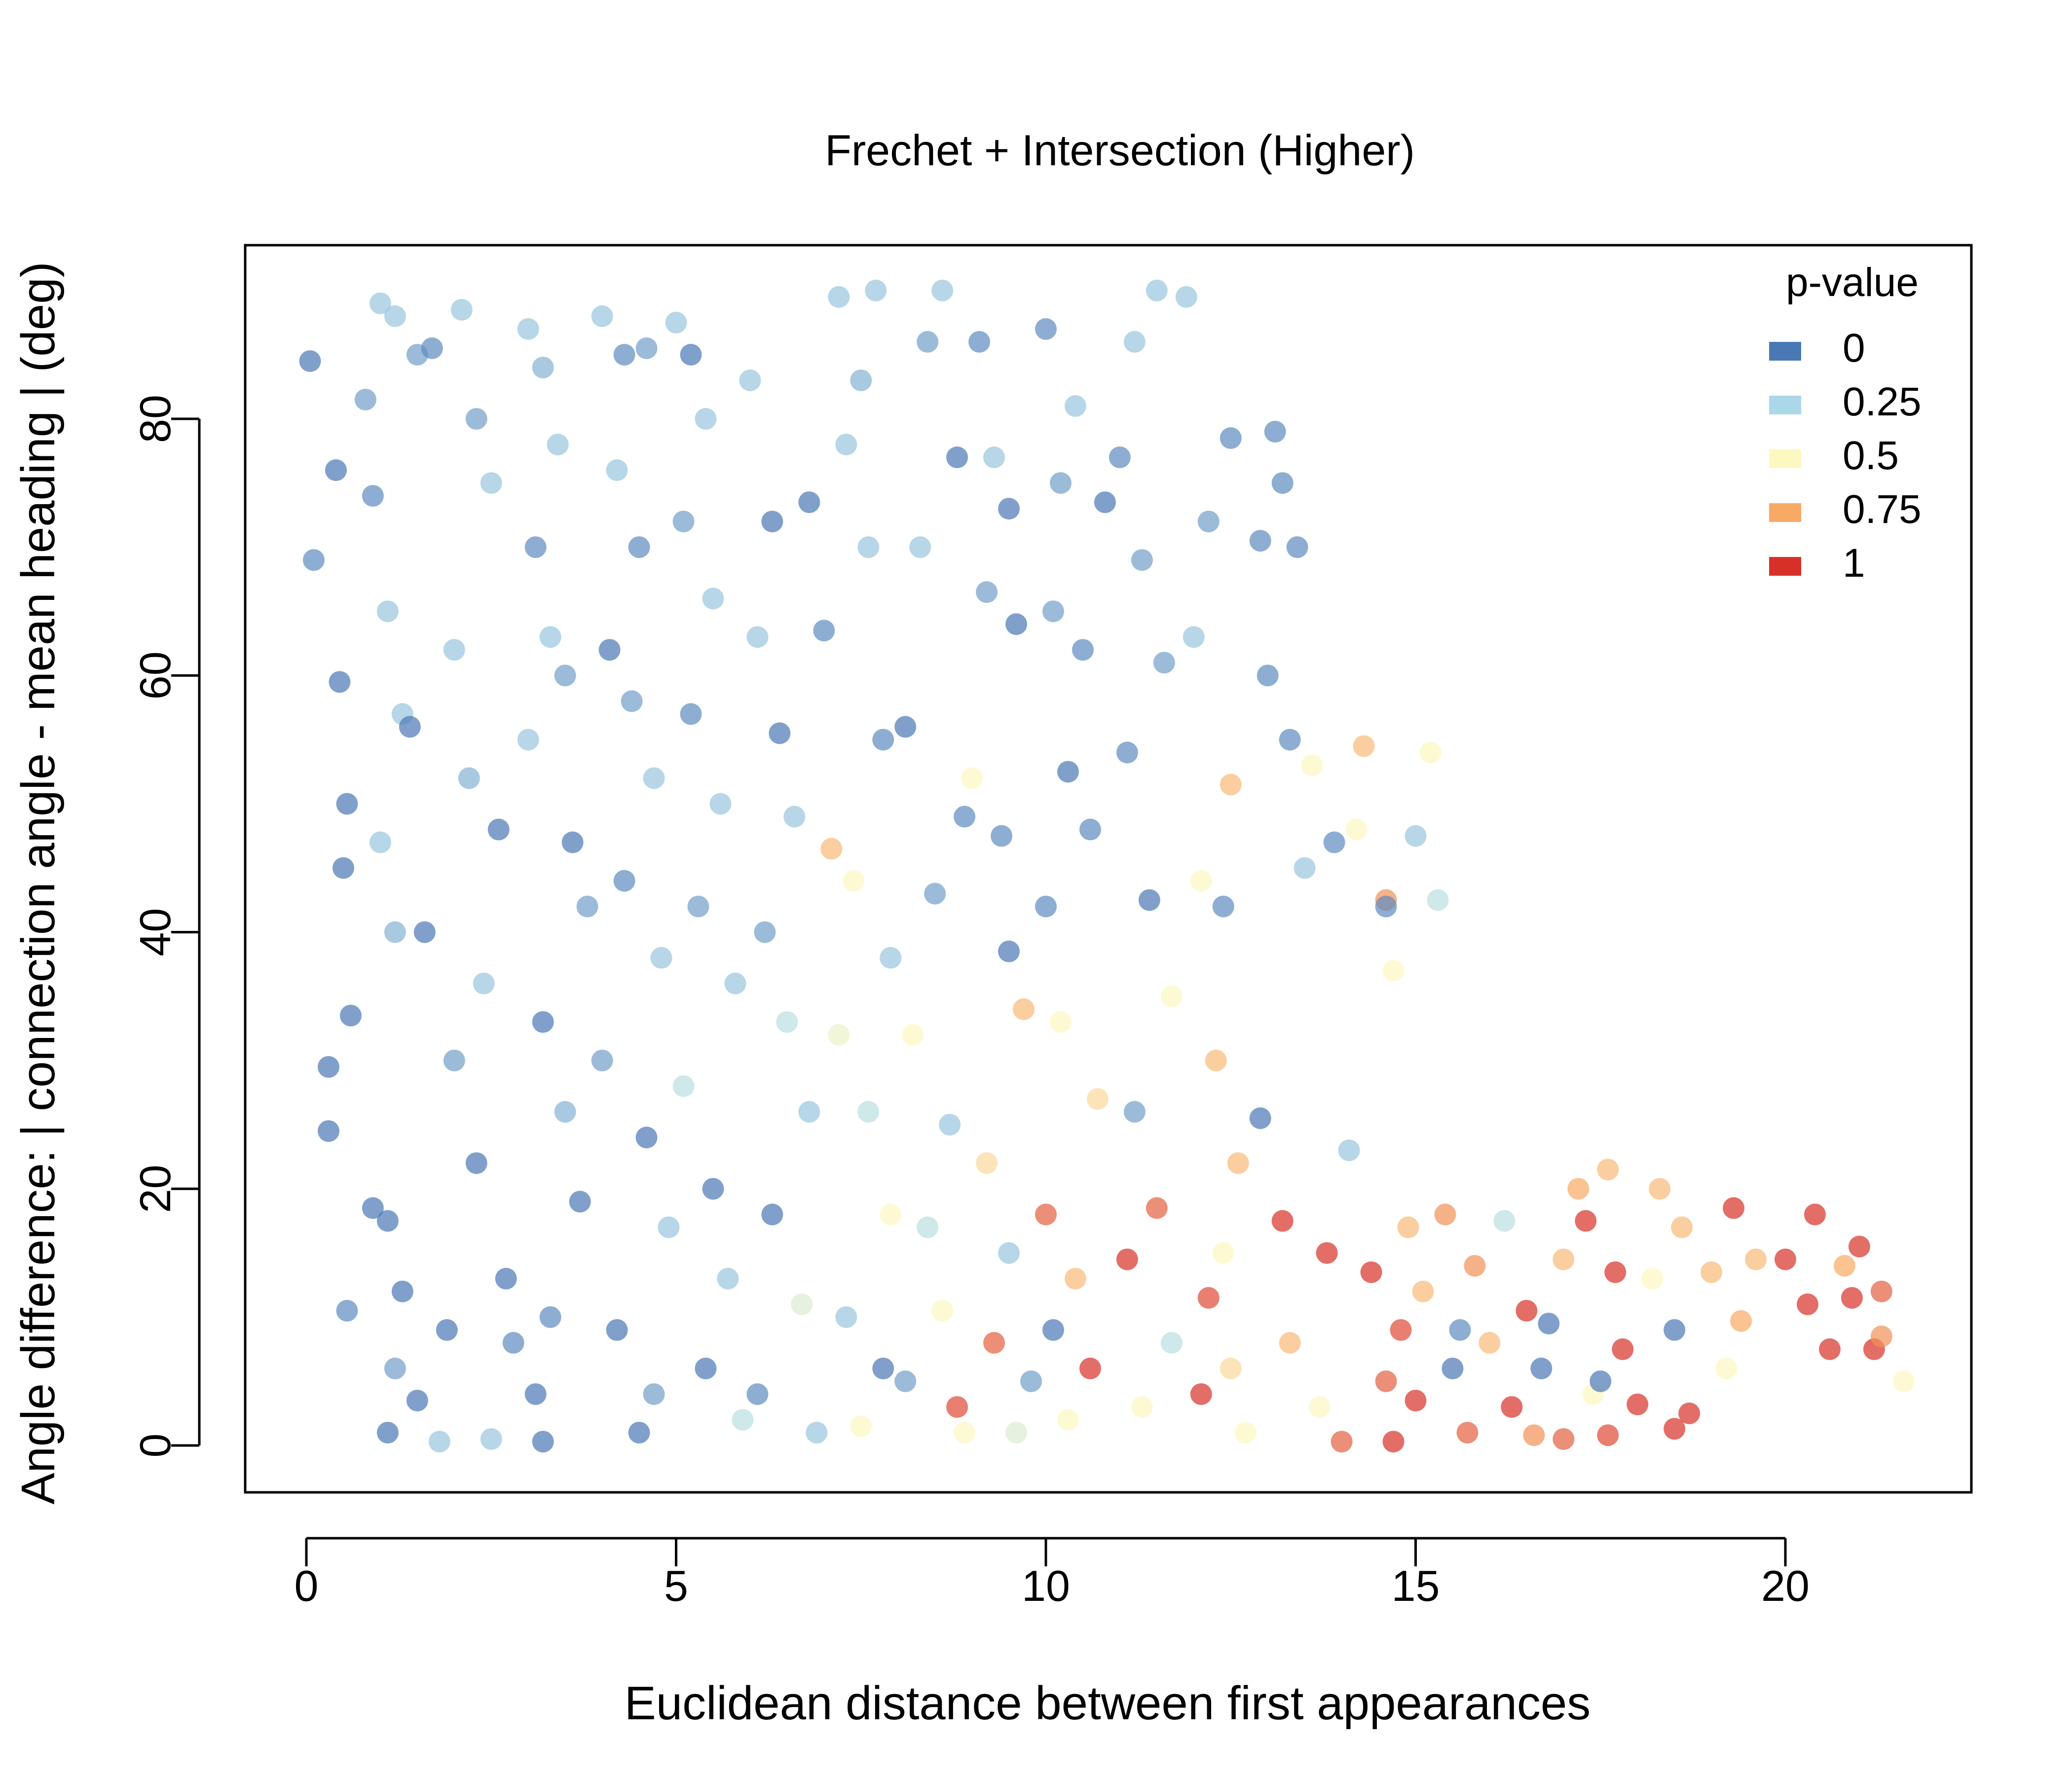  What do you see at coordinates (1120, 151) in the screenshot?
I see `chart-title: Frechet + Intersection (Higher)` at bounding box center [1120, 151].